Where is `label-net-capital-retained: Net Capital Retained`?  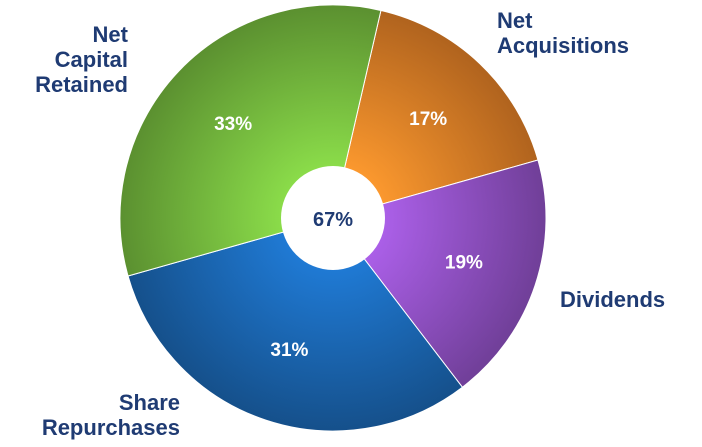 label-net-capital-retained: Net Capital Retained is located at coordinates (81, 59).